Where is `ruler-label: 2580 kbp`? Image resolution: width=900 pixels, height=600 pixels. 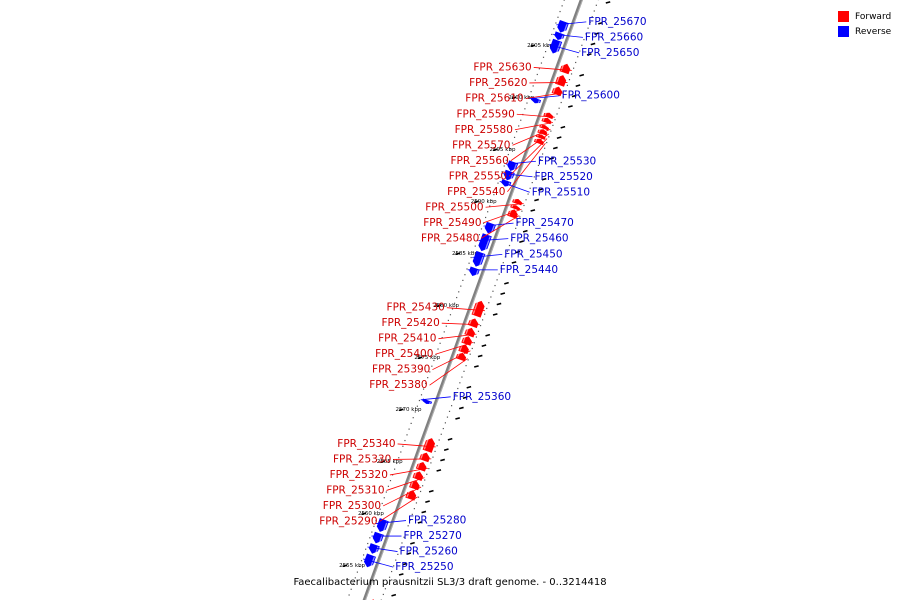
ruler-label: 2580 kbp is located at coordinates (446, 306).